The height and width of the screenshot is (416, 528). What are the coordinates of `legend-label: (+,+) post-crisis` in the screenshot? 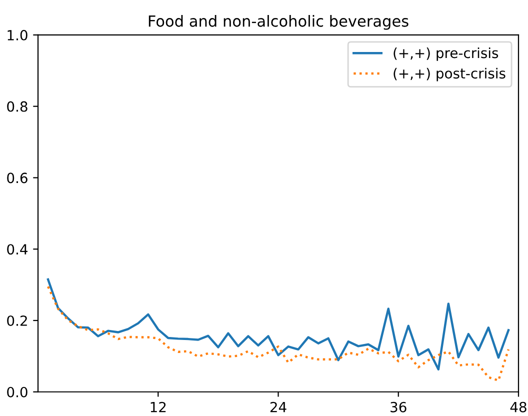 It's located at (450, 75).